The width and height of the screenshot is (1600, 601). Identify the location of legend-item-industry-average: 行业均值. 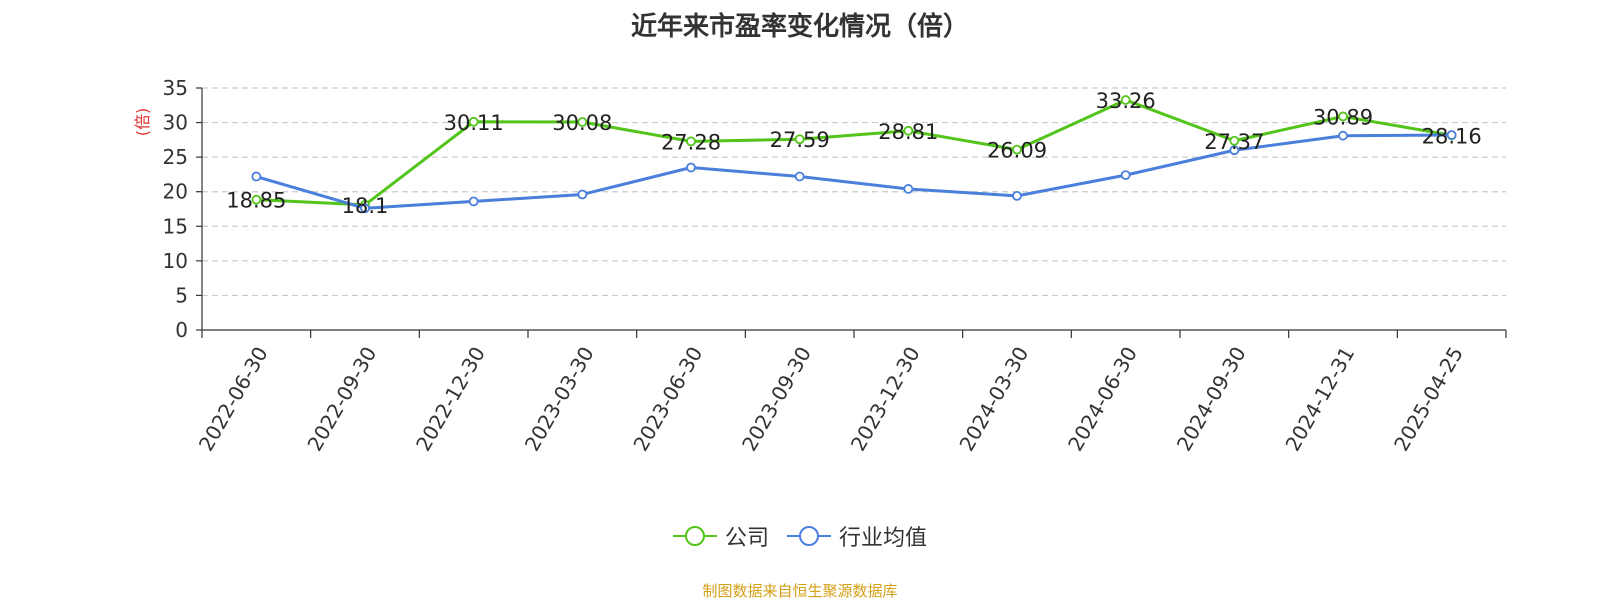
(857, 536).